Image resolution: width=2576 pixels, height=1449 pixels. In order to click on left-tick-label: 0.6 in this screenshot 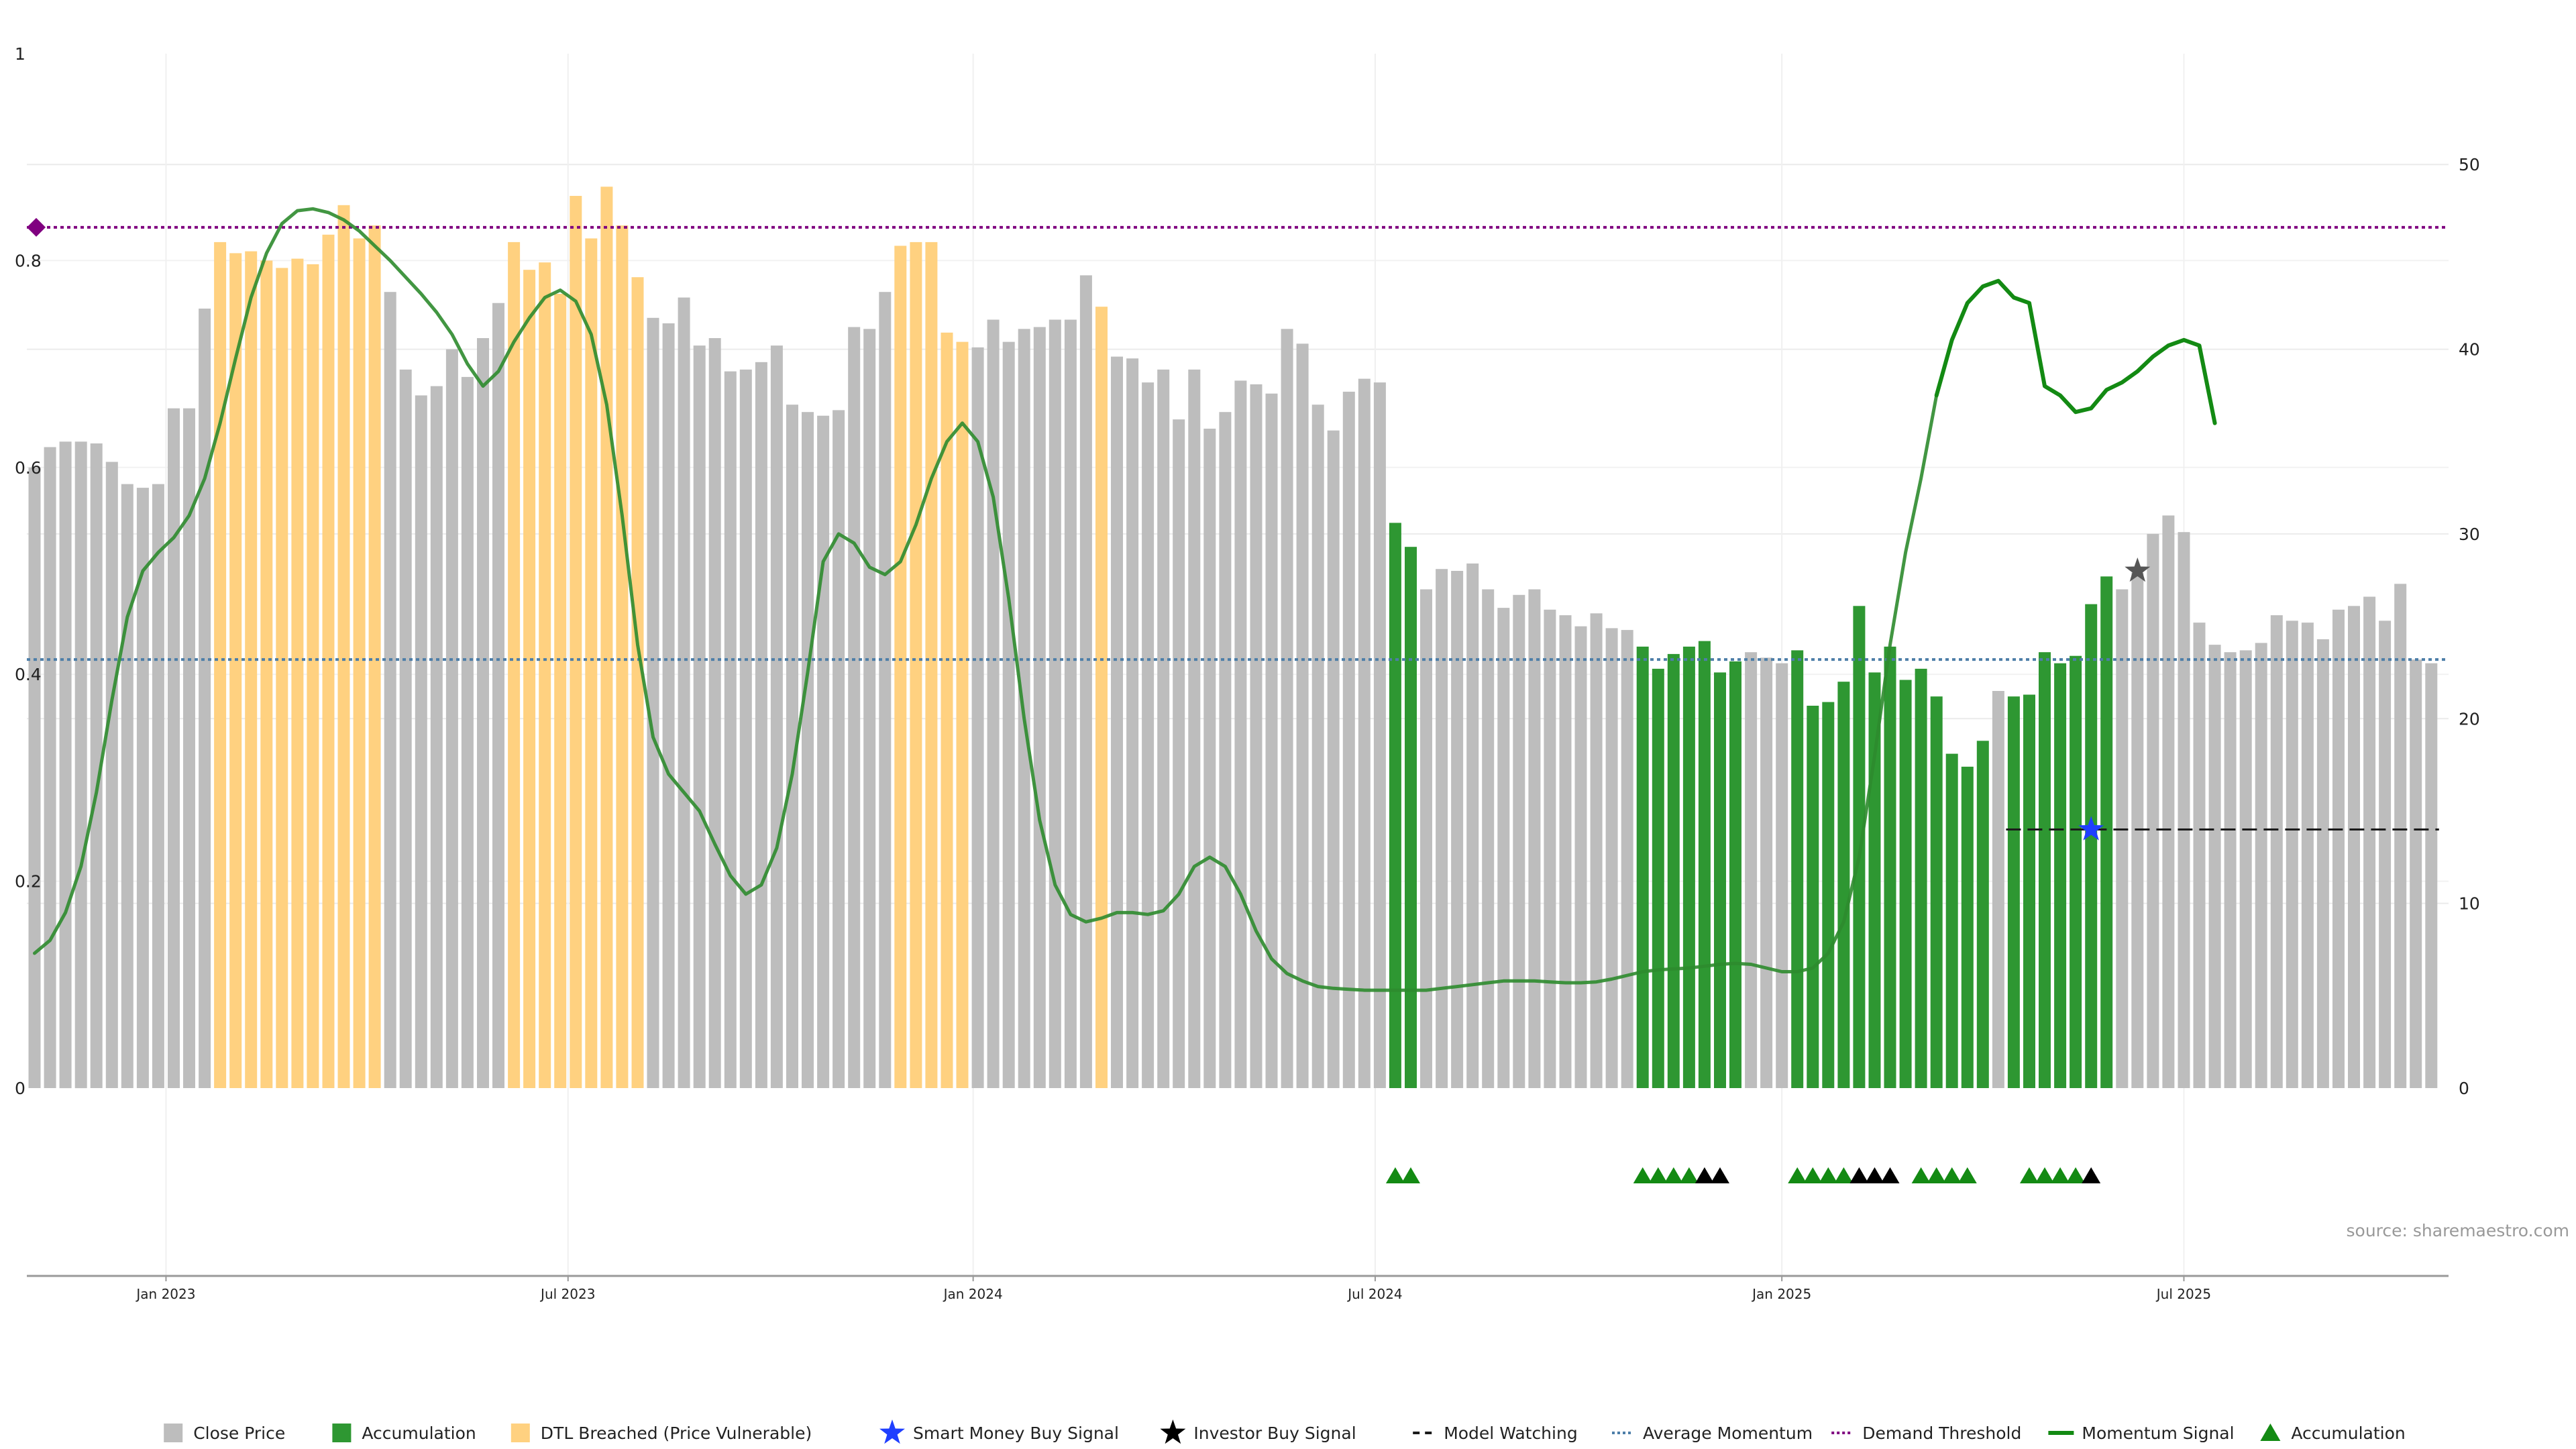, I will do `click(28, 468)`.